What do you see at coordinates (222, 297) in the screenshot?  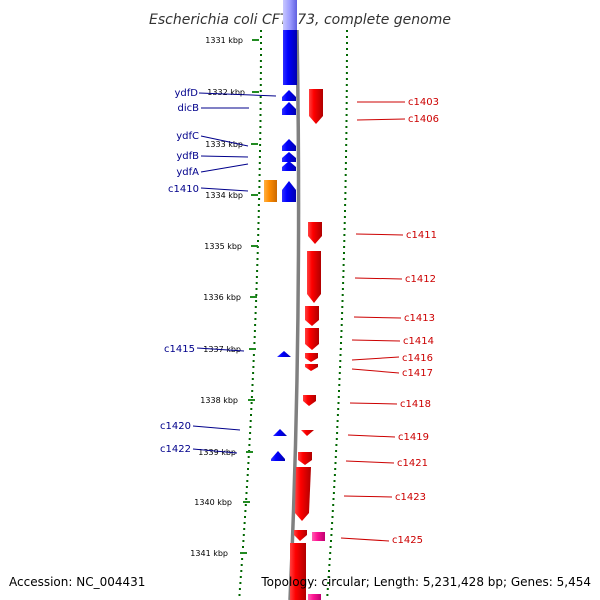 I see `tick-label: 1336 kbp` at bounding box center [222, 297].